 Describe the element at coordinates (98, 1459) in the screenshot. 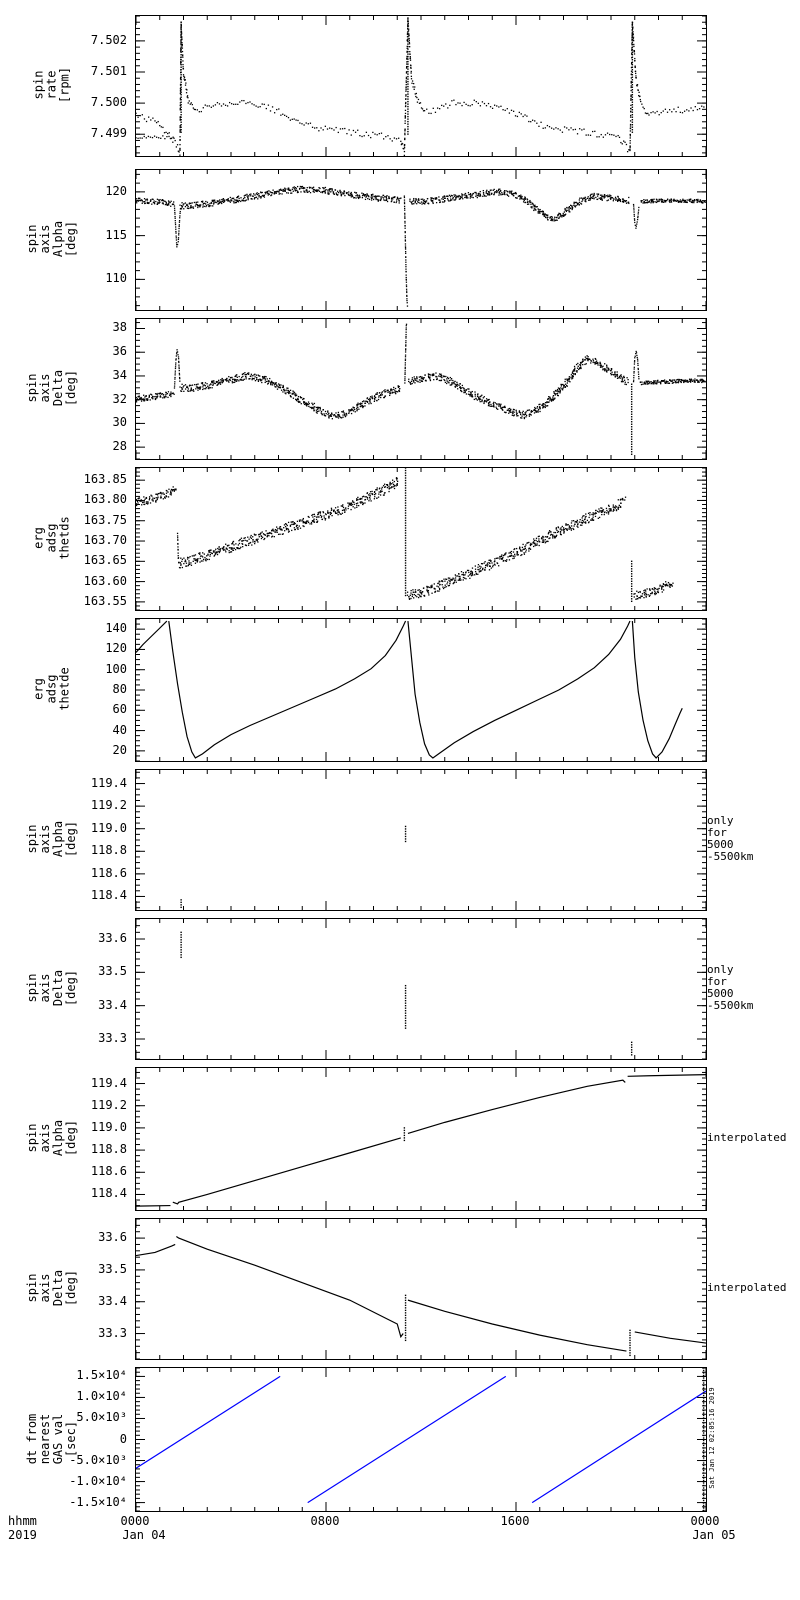

I see `y-tick-label: -5.0×10³` at that location.